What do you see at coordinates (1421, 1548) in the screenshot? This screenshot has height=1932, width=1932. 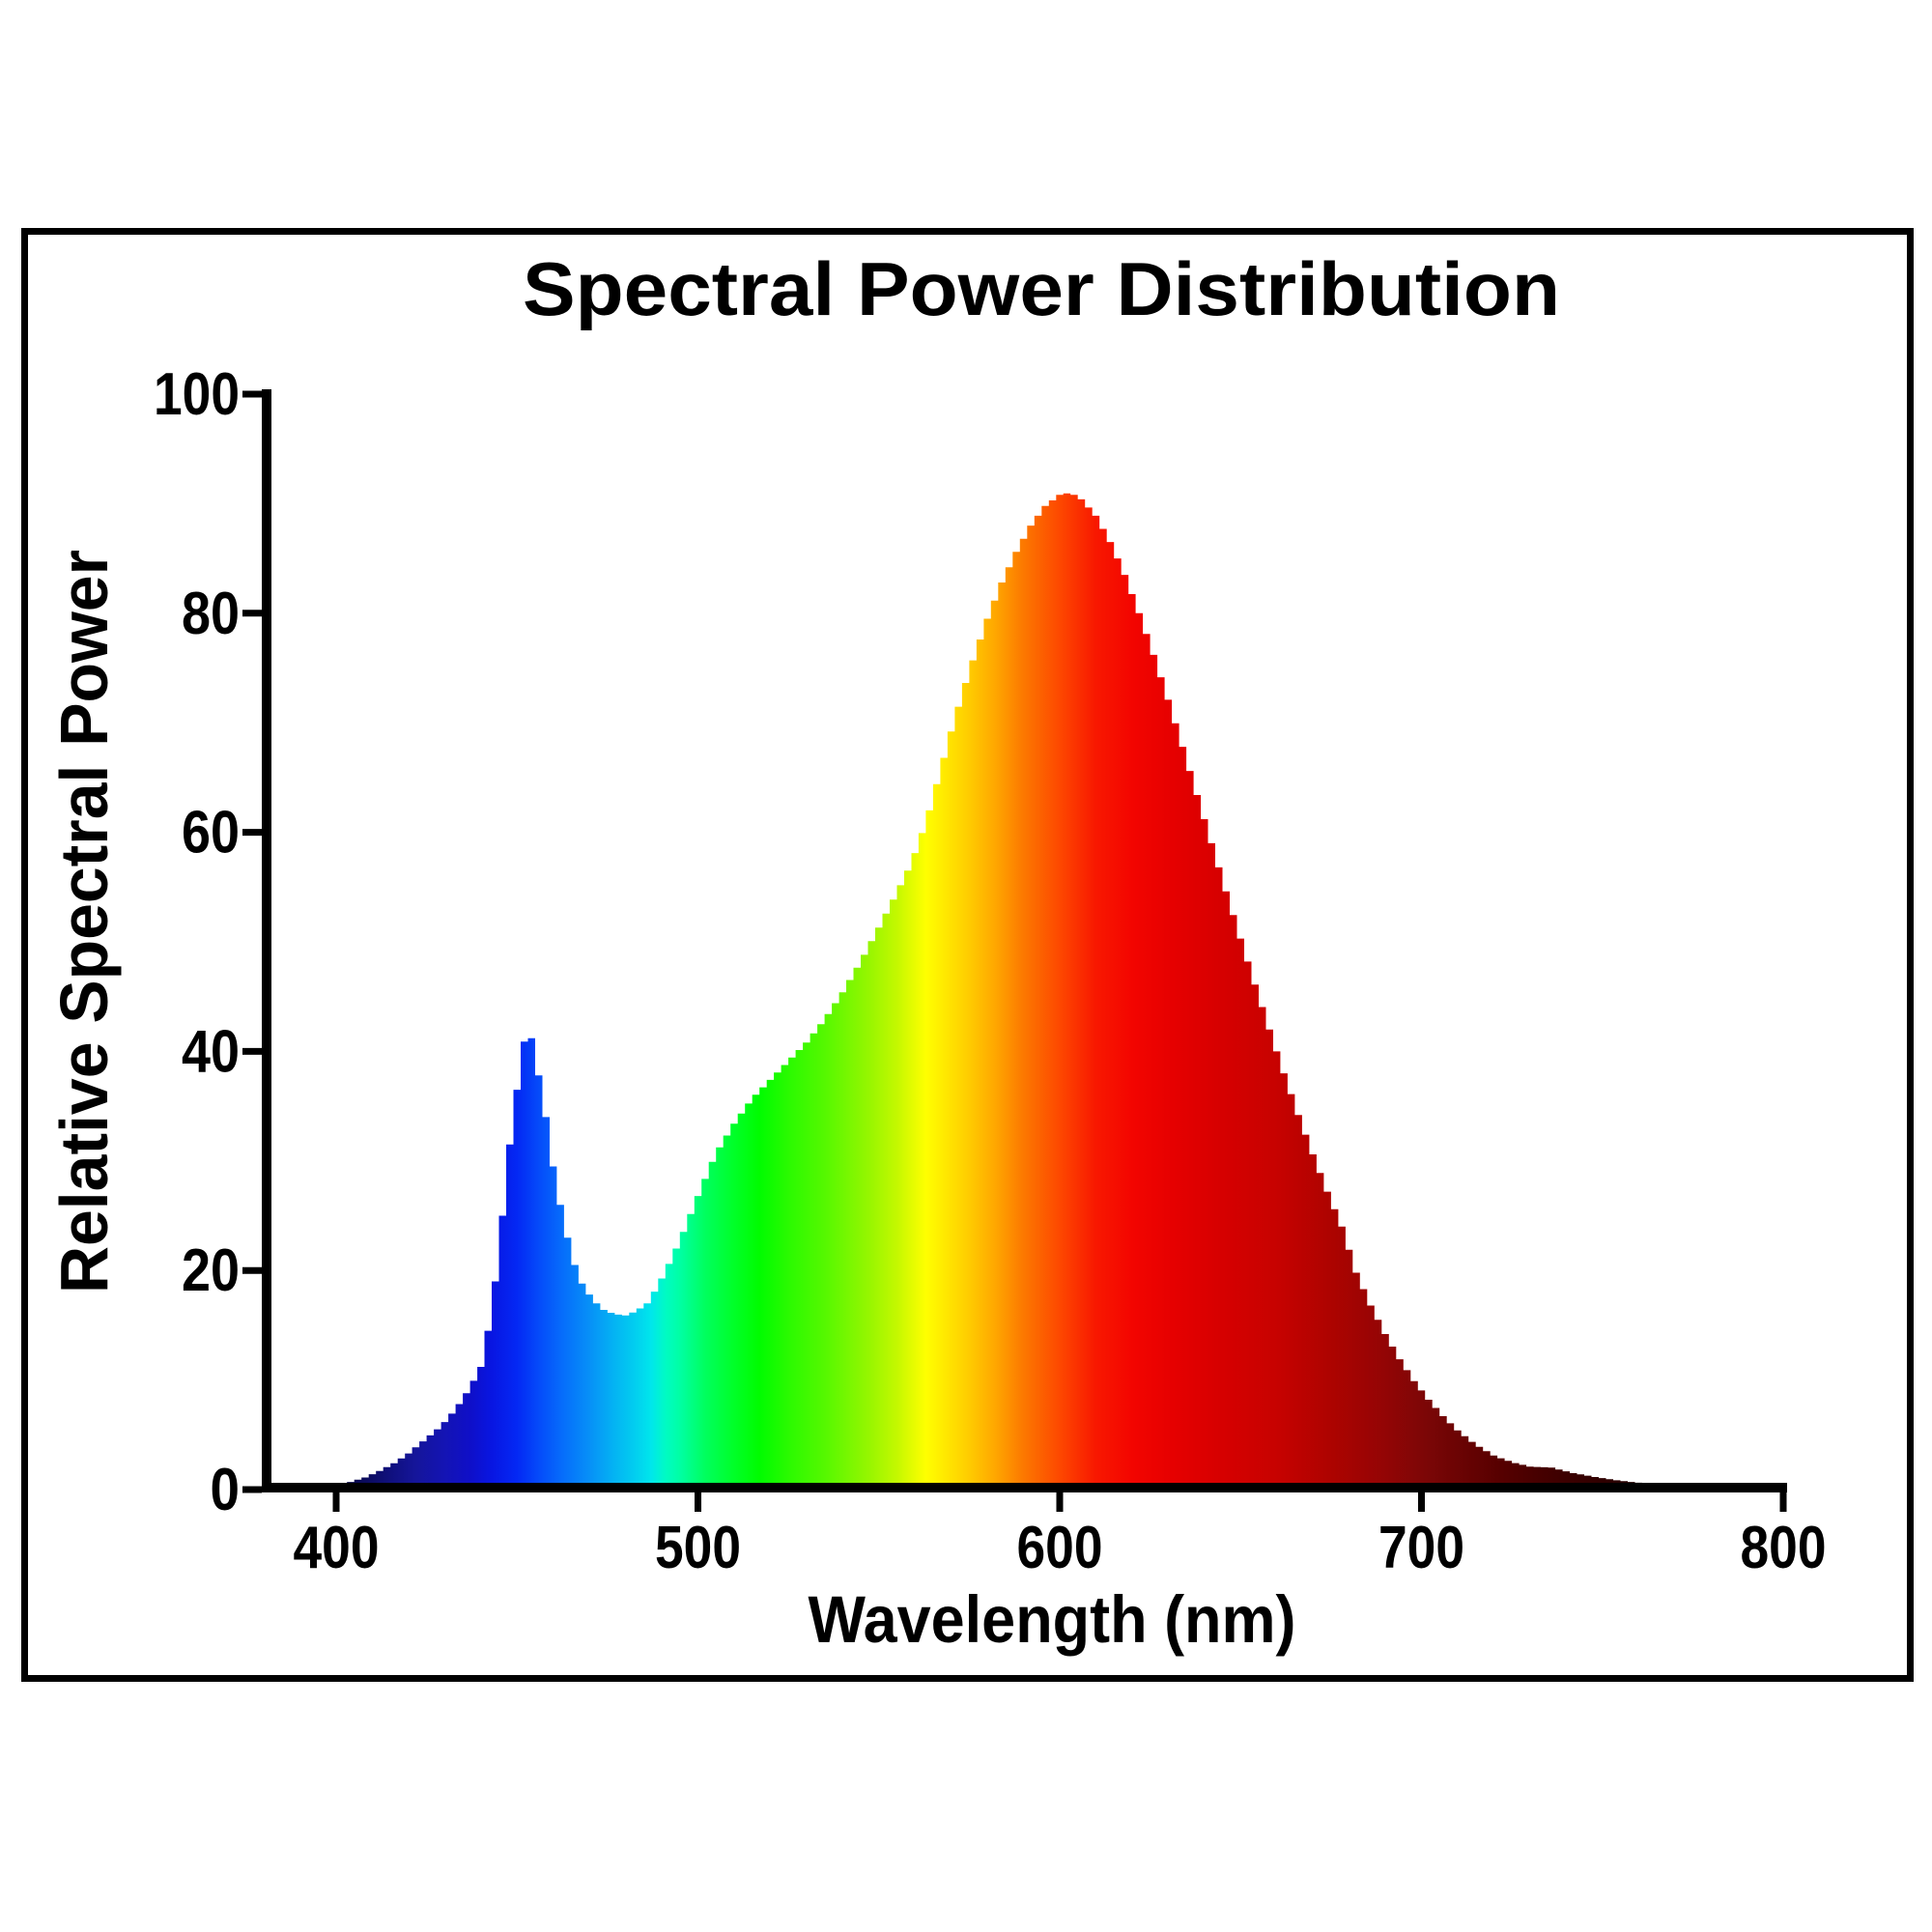 I see `svg-text: 700` at bounding box center [1421, 1548].